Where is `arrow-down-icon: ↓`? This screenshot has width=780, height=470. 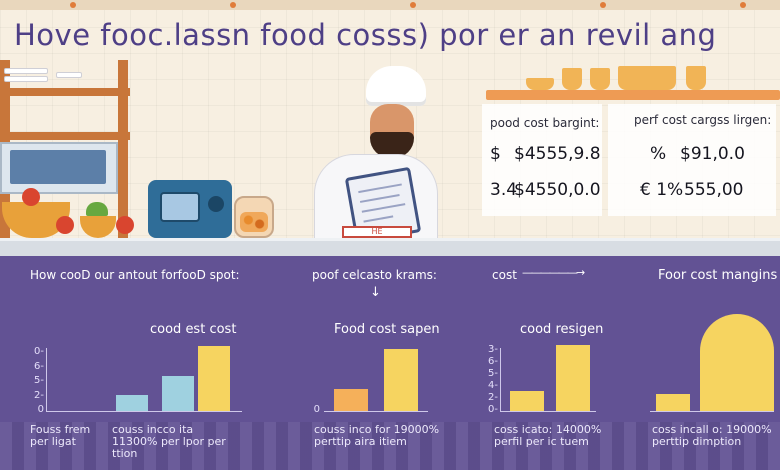 arrow-down-icon: ↓ is located at coordinates (375, 292).